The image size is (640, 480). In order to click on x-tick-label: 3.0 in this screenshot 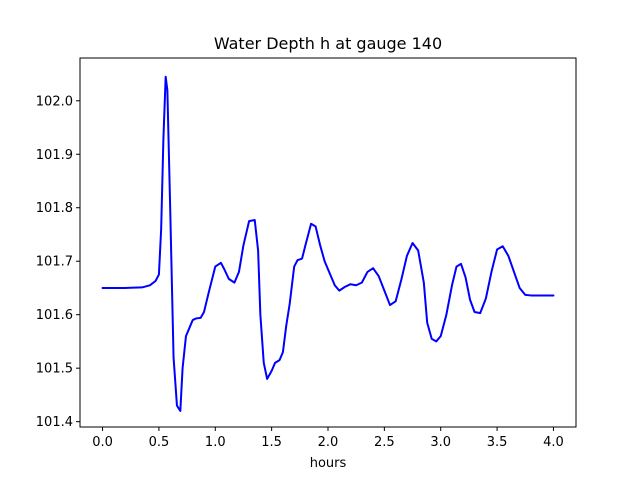, I will do `click(440, 442)`.